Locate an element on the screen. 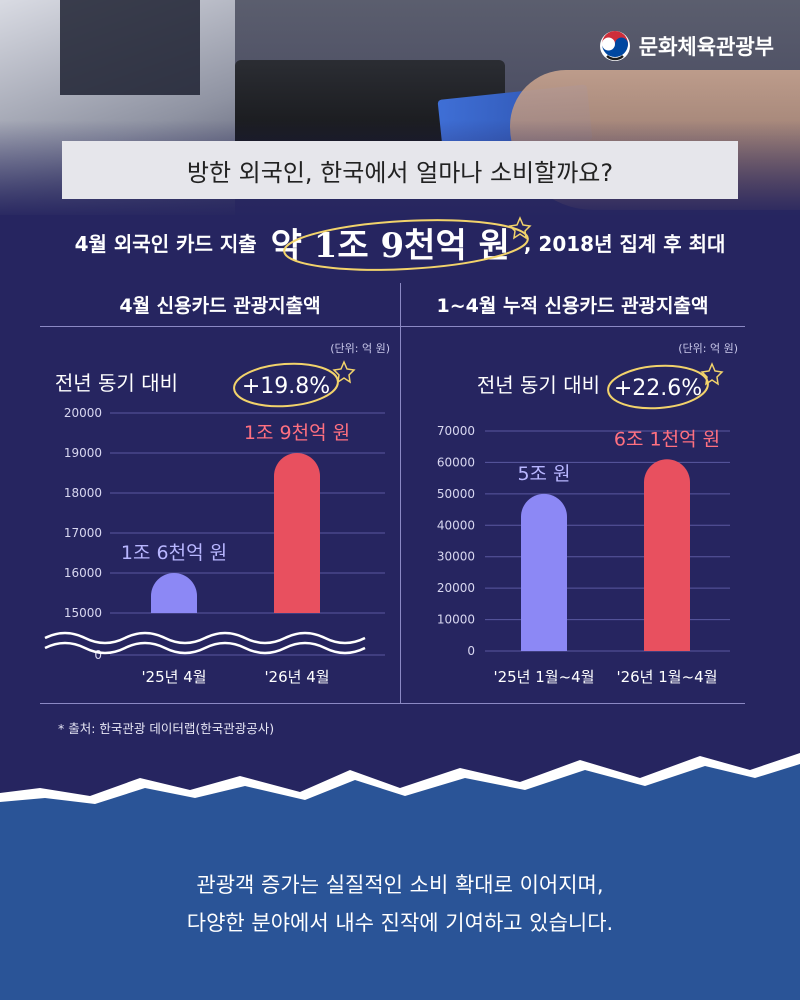 The height and width of the screenshot is (1000, 800). y-tick-label: 19000 is located at coordinates (83, 453).